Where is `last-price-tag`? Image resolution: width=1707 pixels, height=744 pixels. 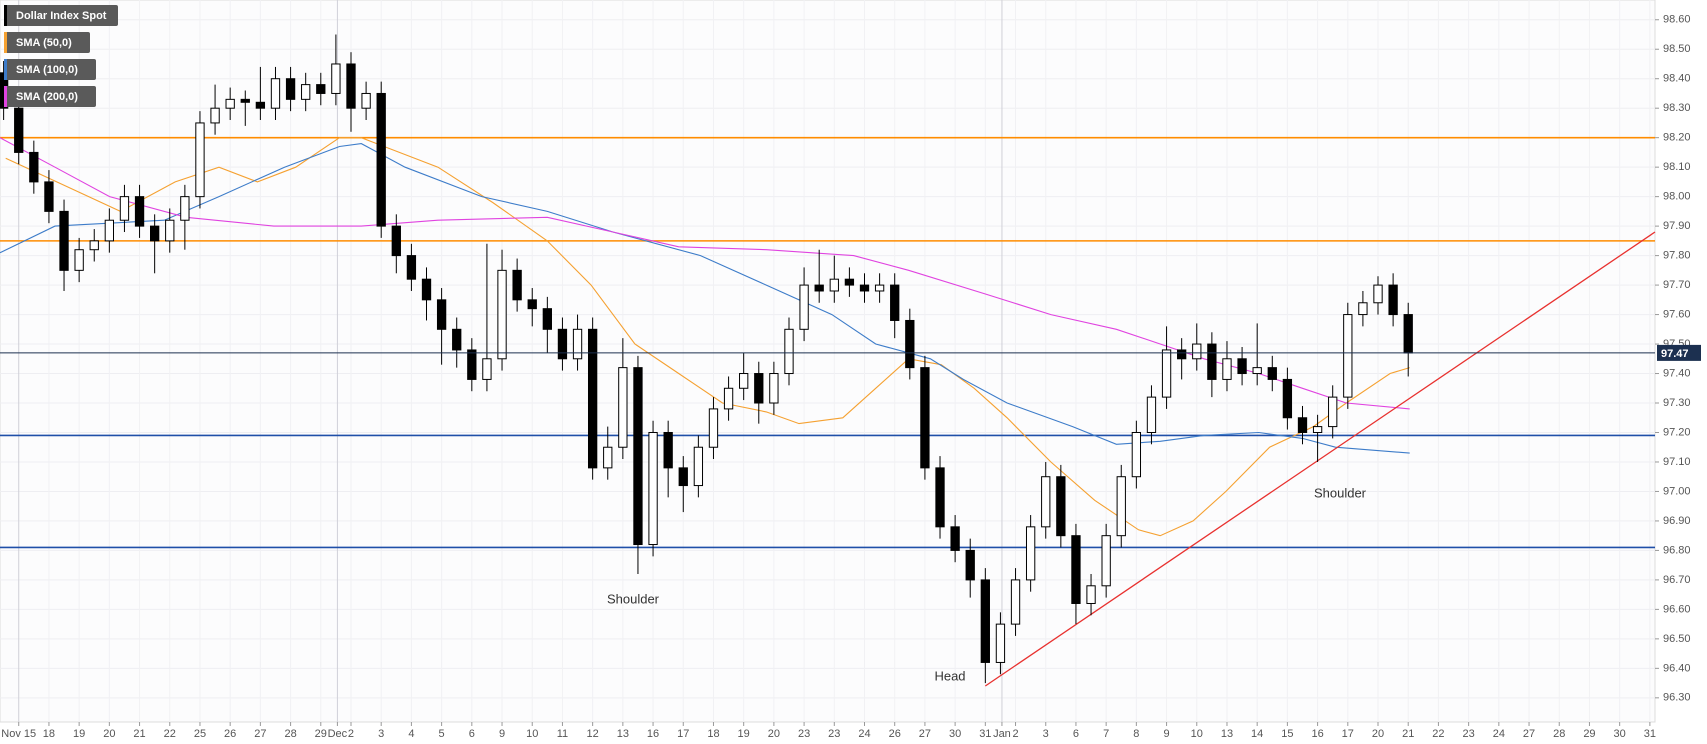
last-price-tag is located at coordinates (1679, 352).